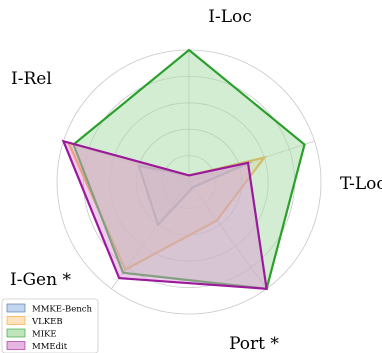 The width and height of the screenshot is (382, 353). I want to click on legend-label-mmedit: MMEdit, so click(50, 347).